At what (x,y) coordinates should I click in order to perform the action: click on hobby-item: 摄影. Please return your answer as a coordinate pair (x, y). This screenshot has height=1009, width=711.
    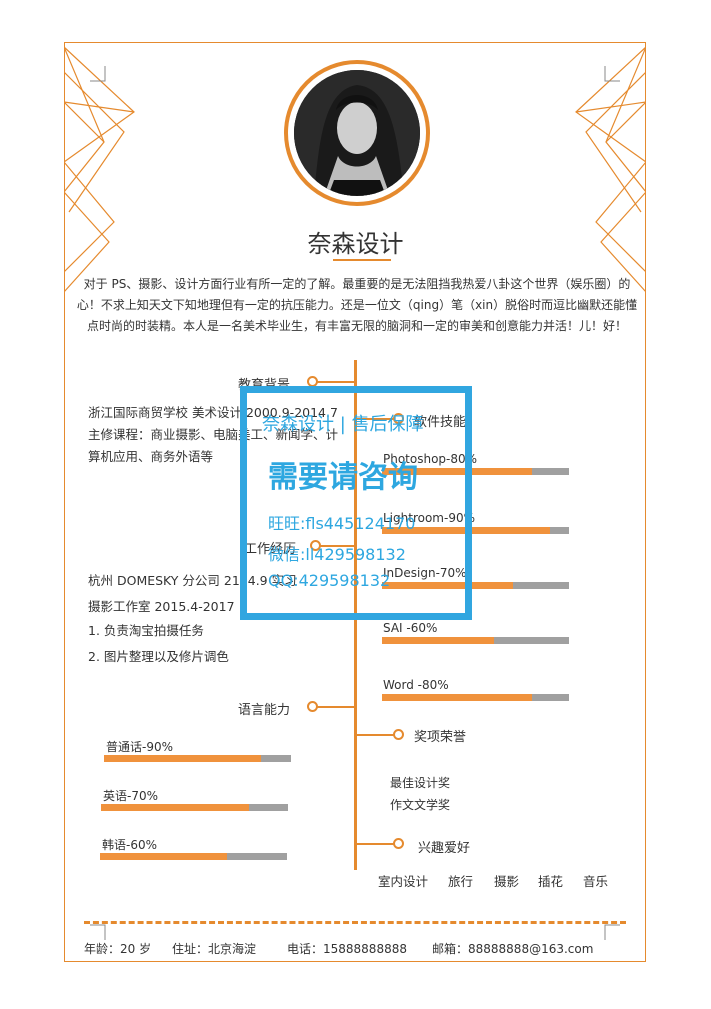
    Looking at the image, I should click on (507, 881).